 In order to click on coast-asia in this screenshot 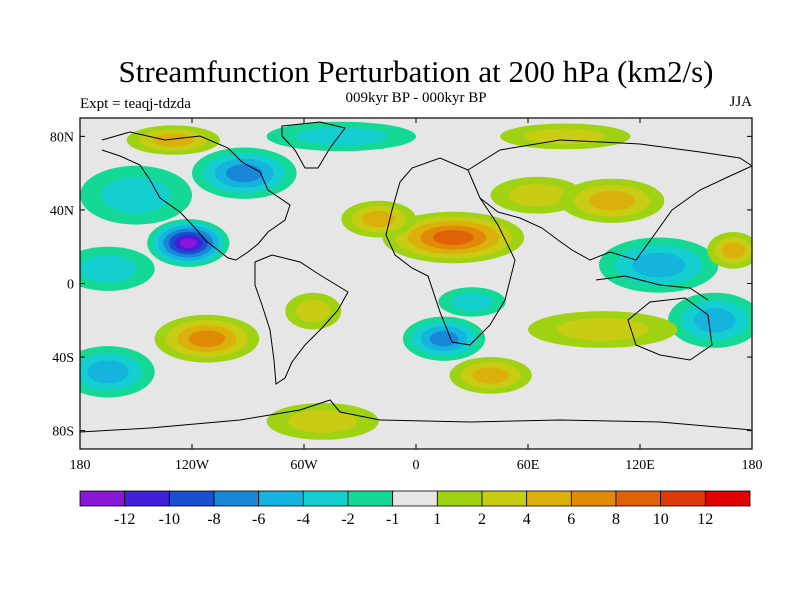, I will do `click(609, 200)`.